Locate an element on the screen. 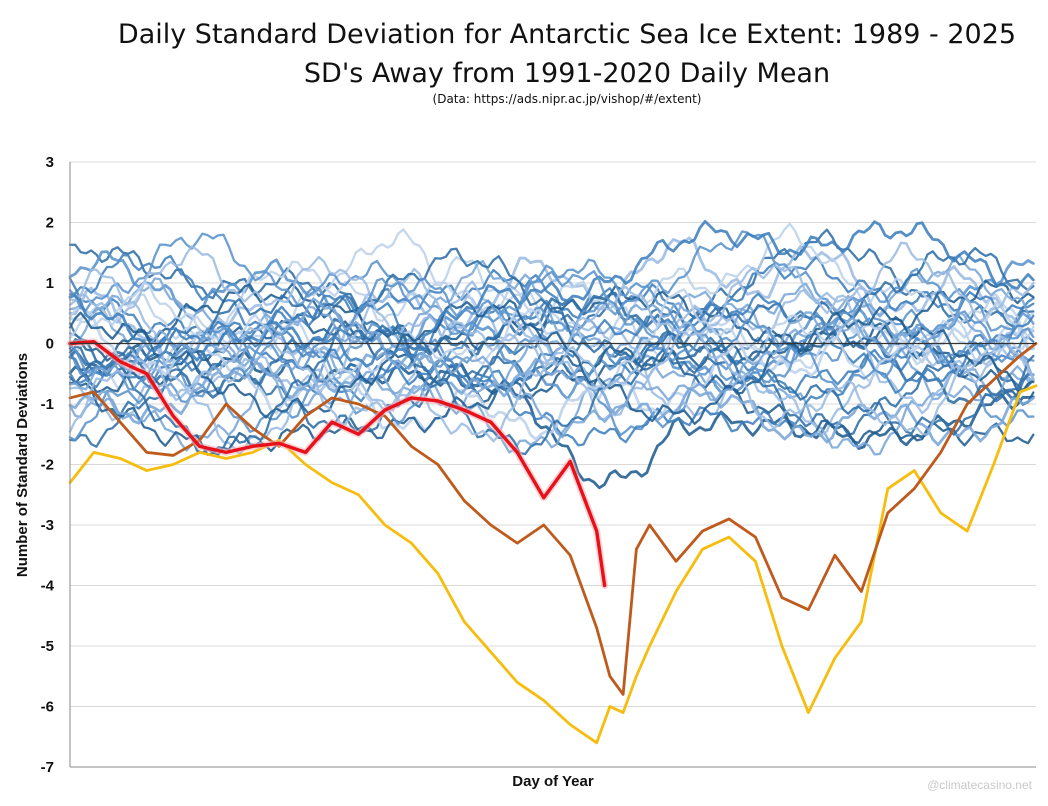  watermark: @climatecasino.net is located at coordinates (980, 785).